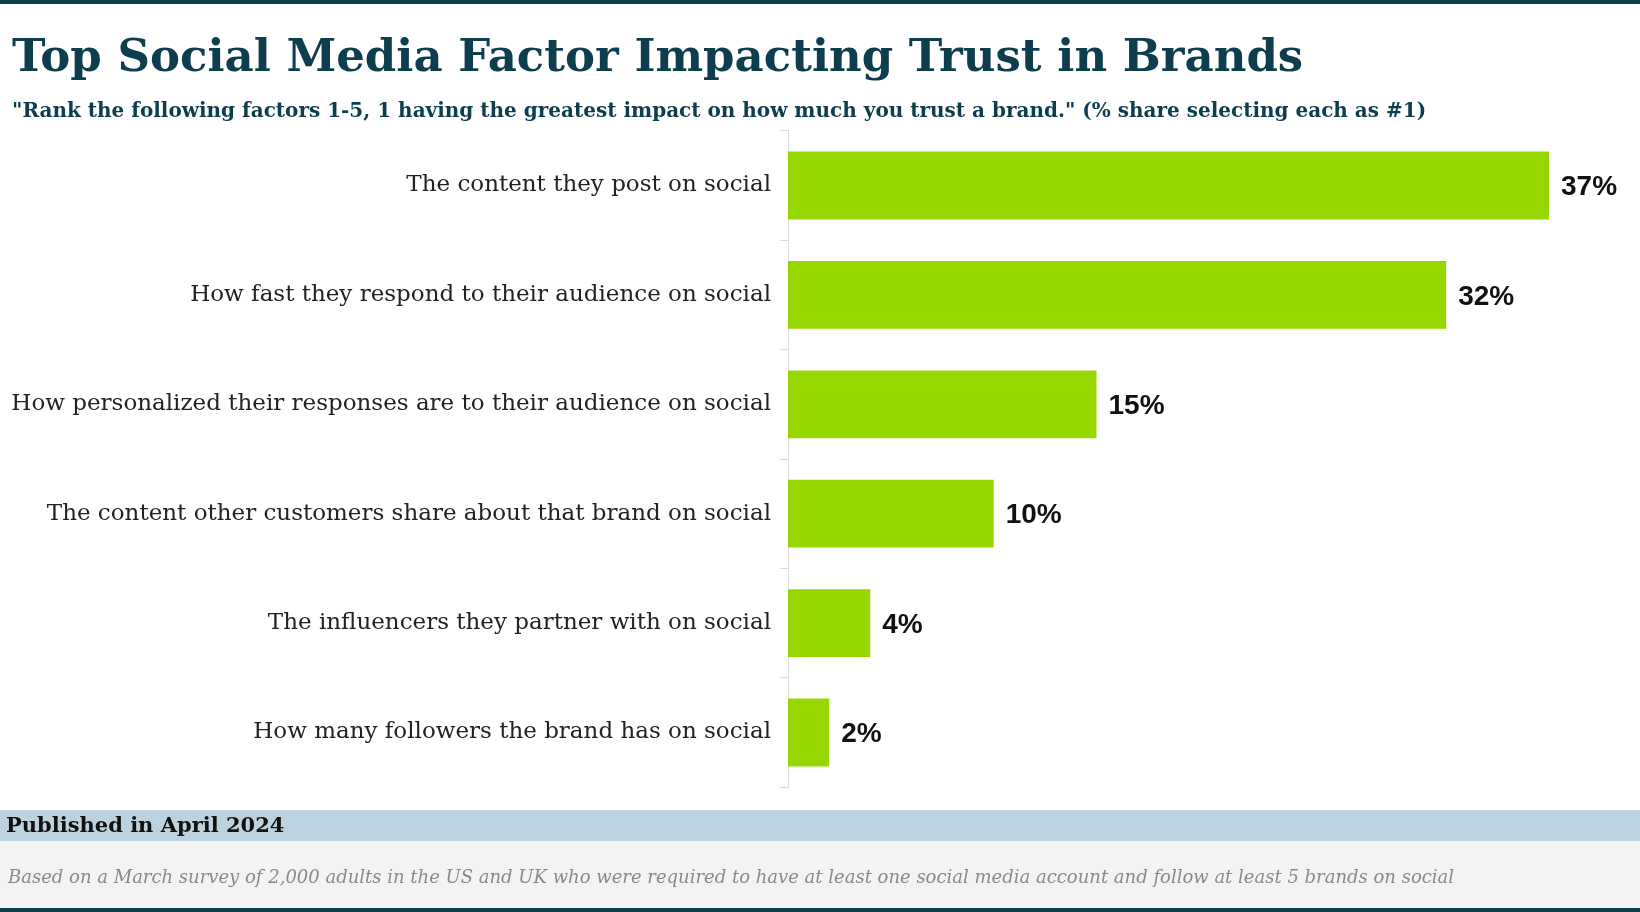  What do you see at coordinates (658, 56) in the screenshot?
I see `chart-title: Top Social Media Factor Impacting Trust in Brands` at bounding box center [658, 56].